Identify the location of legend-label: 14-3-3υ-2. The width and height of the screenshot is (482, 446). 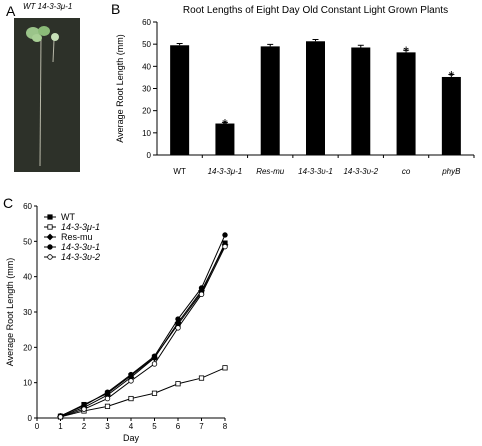
(80, 257).